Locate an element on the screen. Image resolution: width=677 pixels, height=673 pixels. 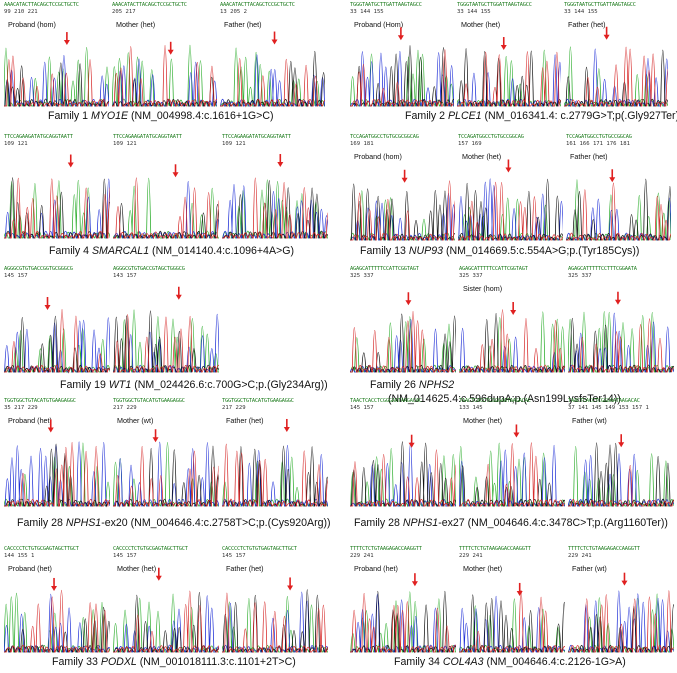
chromatogram-panel: AGAGCATTTTTCCTTTCGGAATA 325 337 is located at coordinates (621, 321).